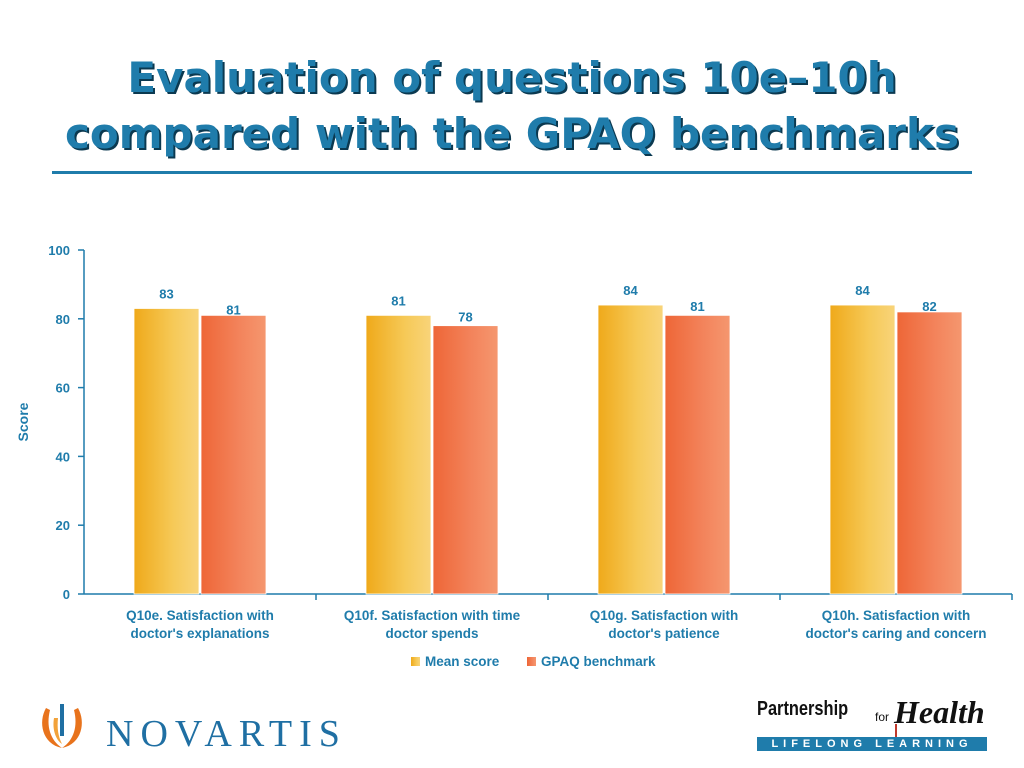 This screenshot has height=768, width=1024. I want to click on title-divider, so click(512, 172).